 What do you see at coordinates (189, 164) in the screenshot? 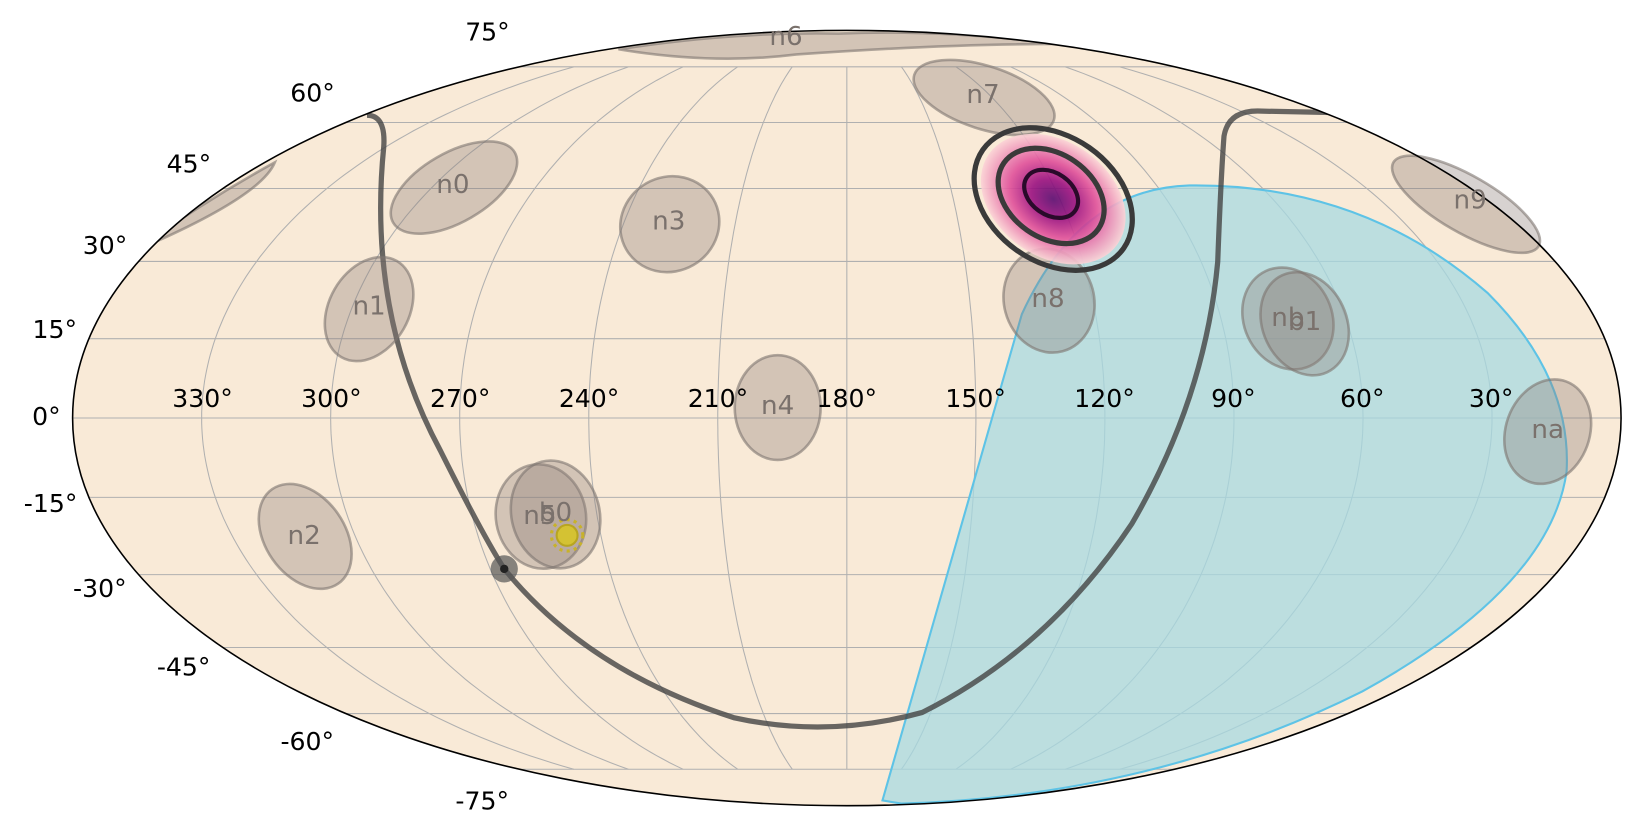
I see `latitude-label: 45°` at bounding box center [189, 164].